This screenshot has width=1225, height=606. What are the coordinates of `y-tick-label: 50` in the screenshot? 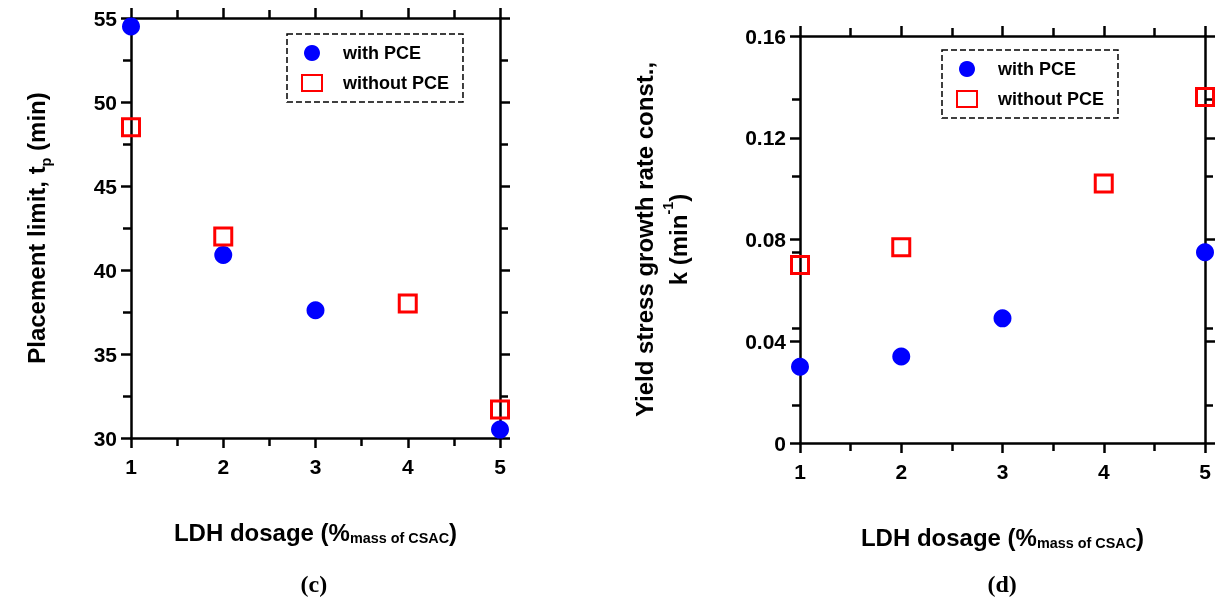 It's located at (105, 102).